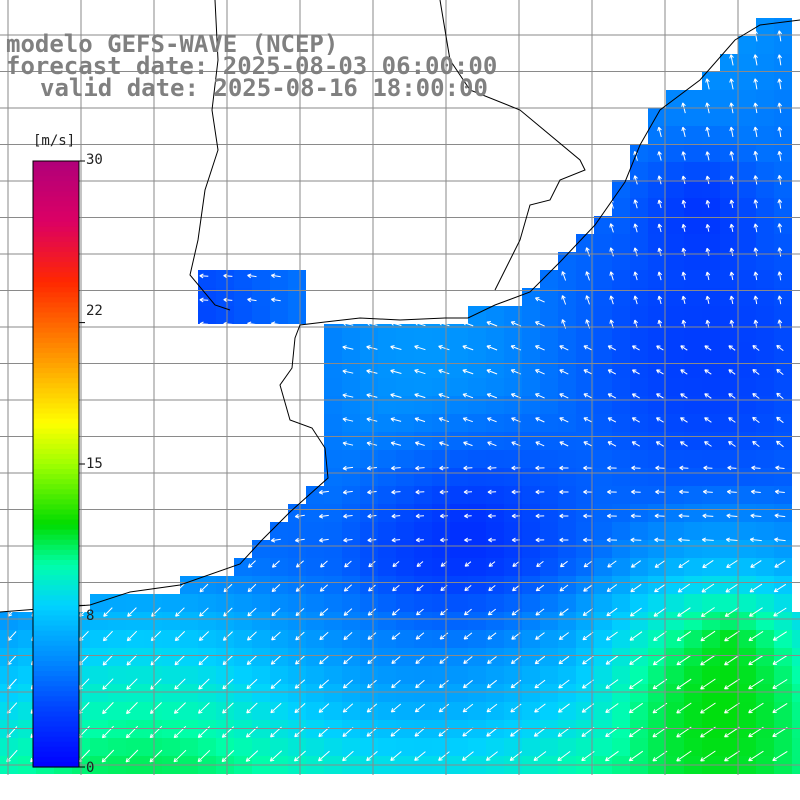 This screenshot has width=800, height=800. I want to click on colorbar-unit: [m/s], so click(54, 141).